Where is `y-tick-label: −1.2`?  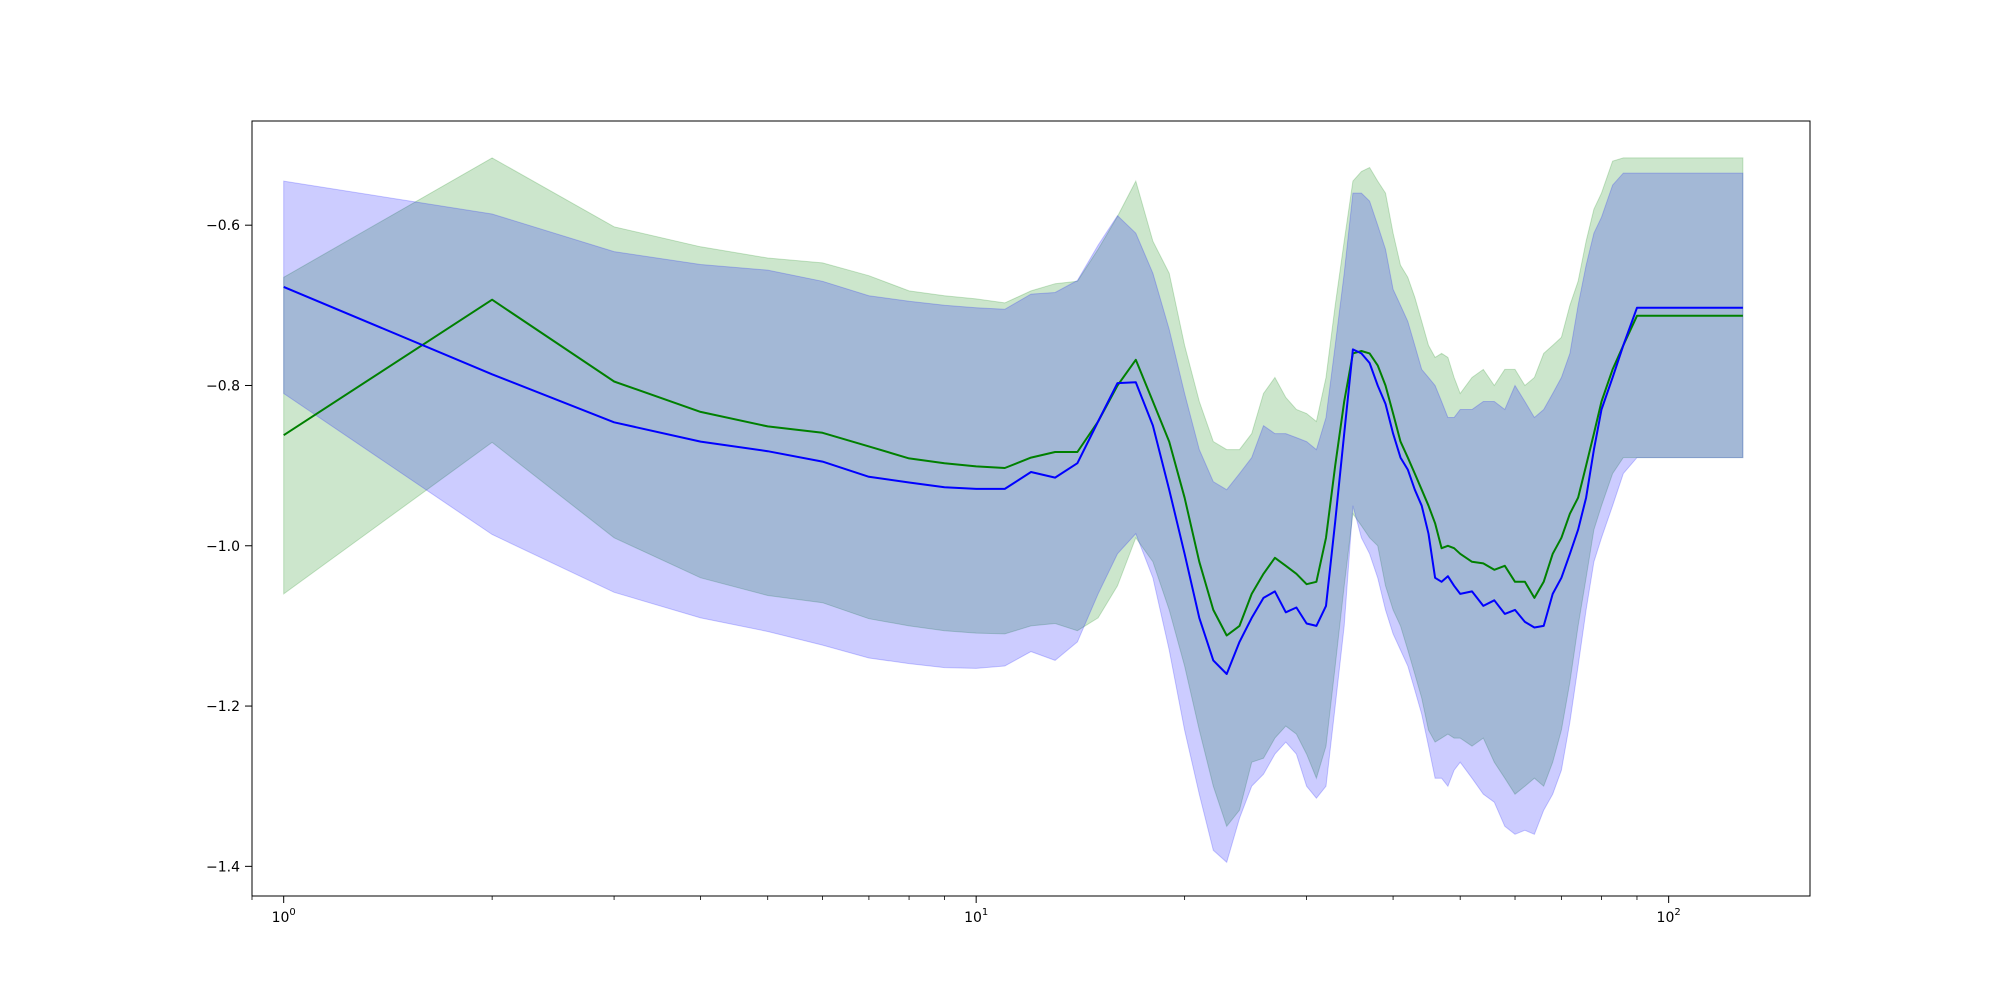
y-tick-label: −1.2 is located at coordinates (223, 707).